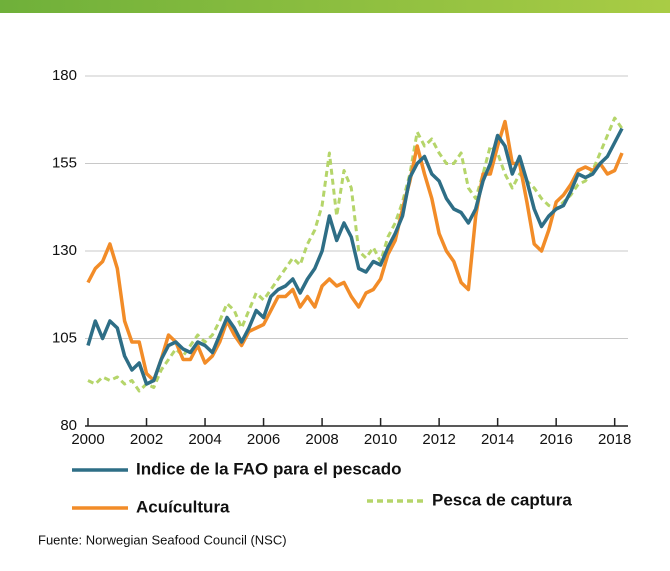 This screenshot has width=670, height=571. I want to click on x-tick-label: 2002, so click(146, 439).